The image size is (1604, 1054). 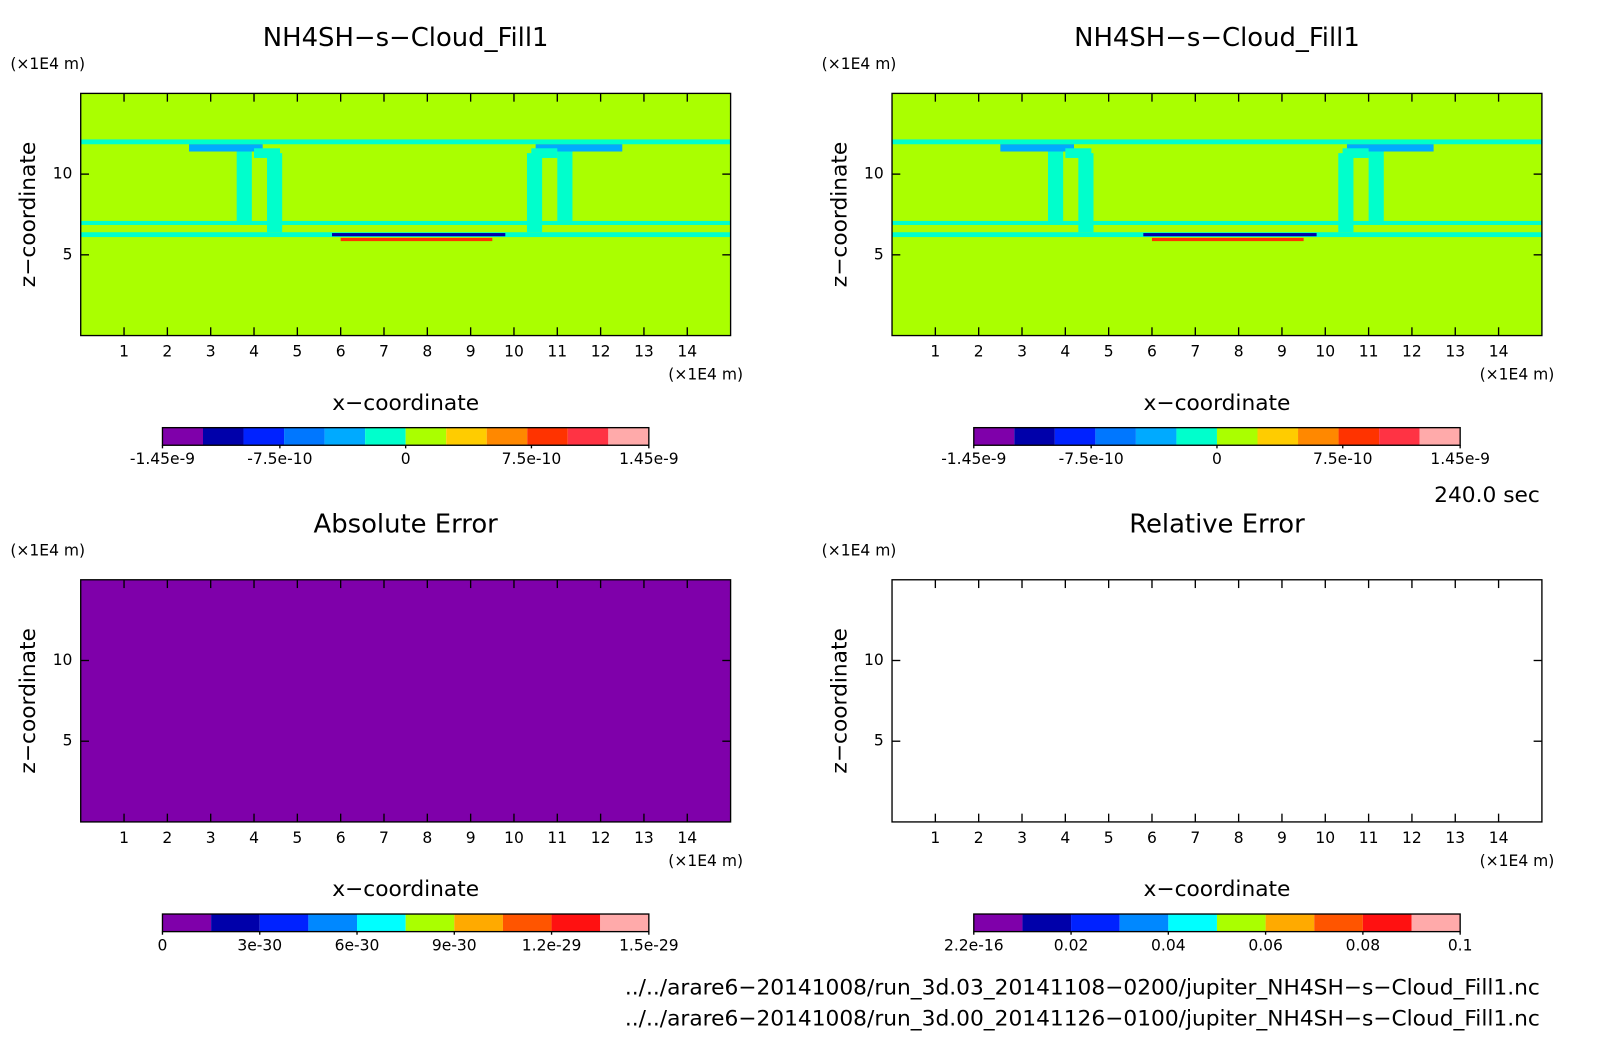 I want to click on colorbar-tick-label: 0.1, so click(x=1460, y=946).